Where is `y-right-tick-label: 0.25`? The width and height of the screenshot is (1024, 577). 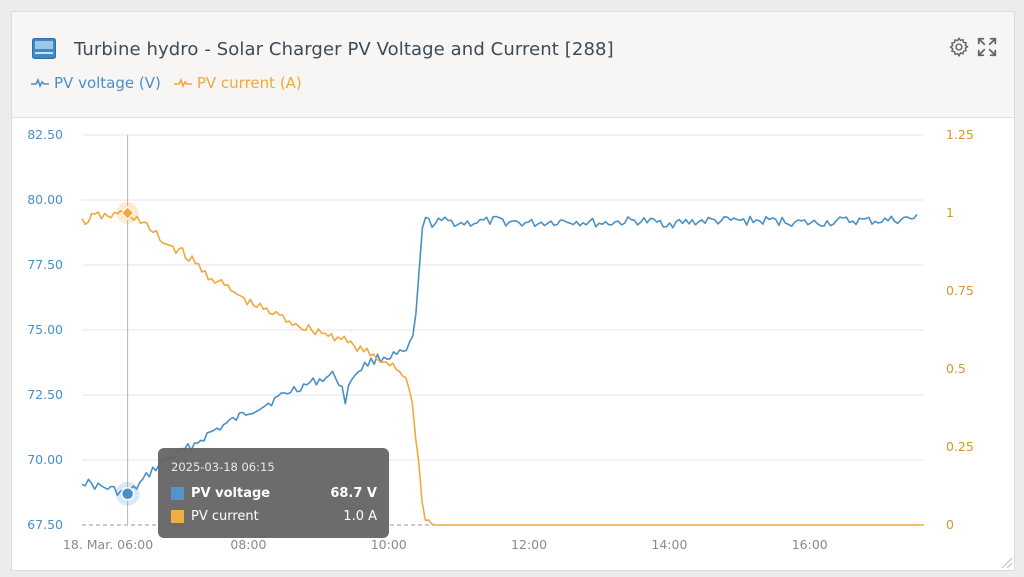 y-right-tick-label: 0.25 is located at coordinates (960, 446).